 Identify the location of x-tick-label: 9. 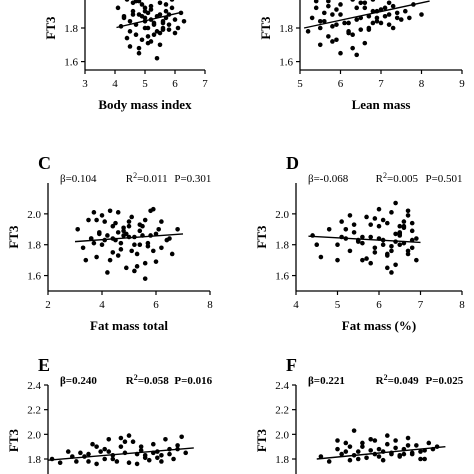
(462, 84).